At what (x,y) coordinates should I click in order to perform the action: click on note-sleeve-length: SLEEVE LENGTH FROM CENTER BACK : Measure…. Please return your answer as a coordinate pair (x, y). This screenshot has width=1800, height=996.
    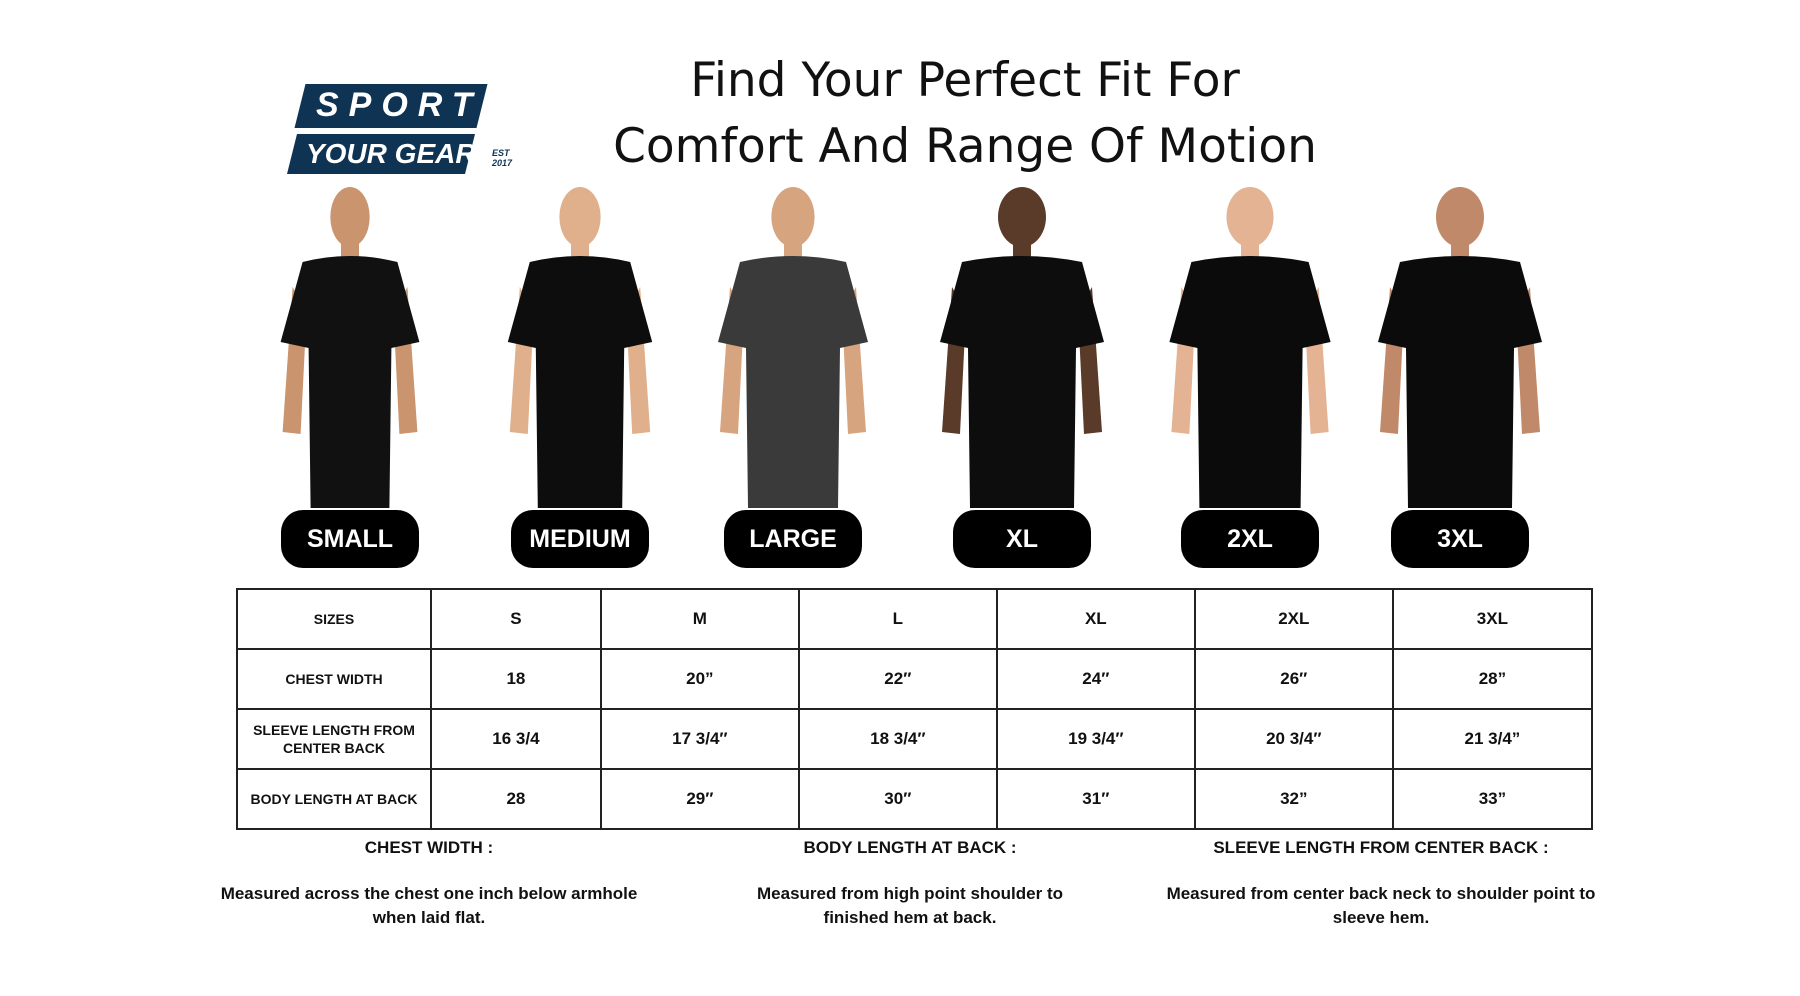
    Looking at the image, I should click on (1381, 884).